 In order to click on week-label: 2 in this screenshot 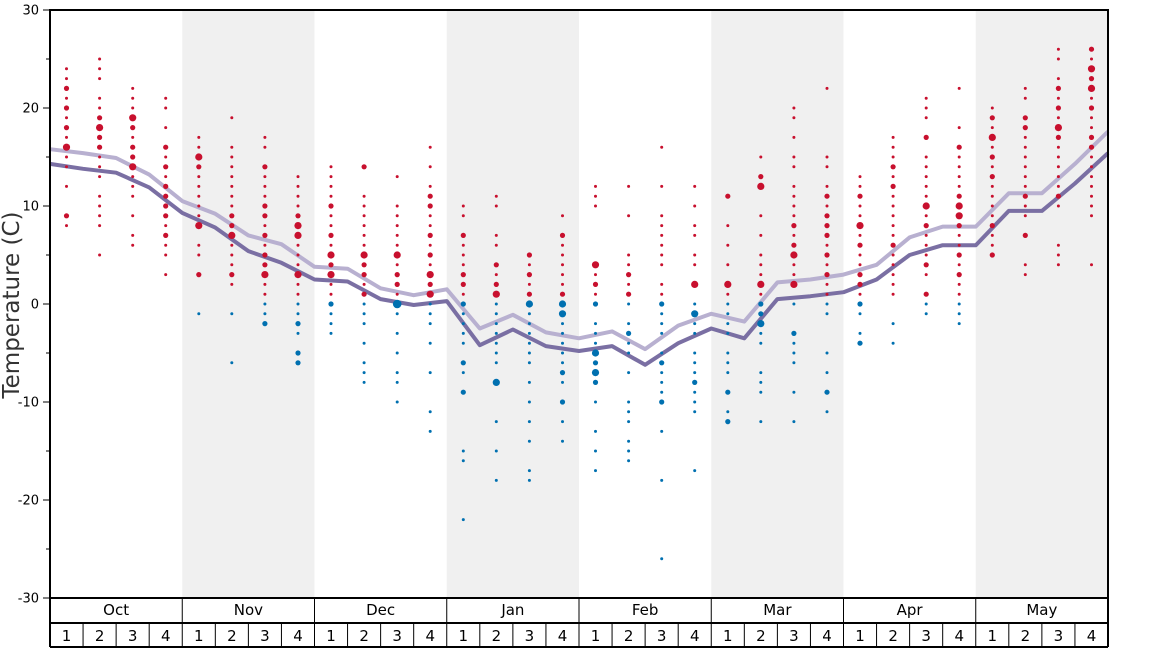, I will do `click(100, 636)`.